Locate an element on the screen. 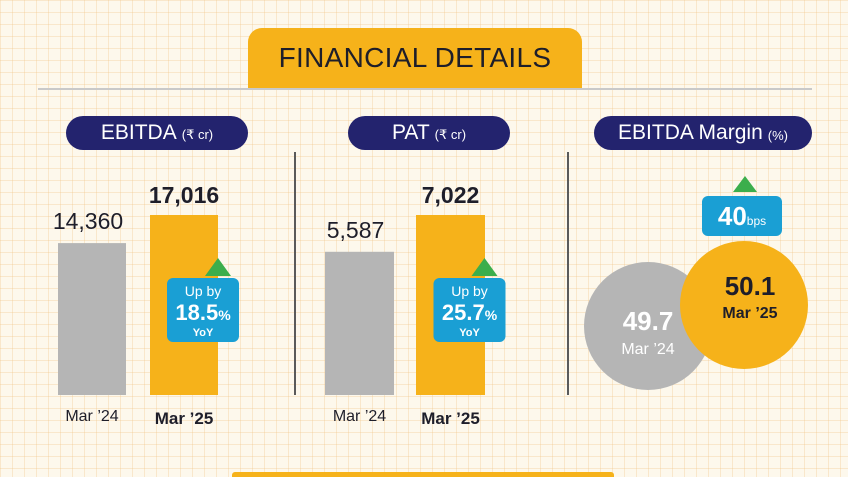 The width and height of the screenshot is (848, 477). pat-label: PAT is located at coordinates (410, 132).